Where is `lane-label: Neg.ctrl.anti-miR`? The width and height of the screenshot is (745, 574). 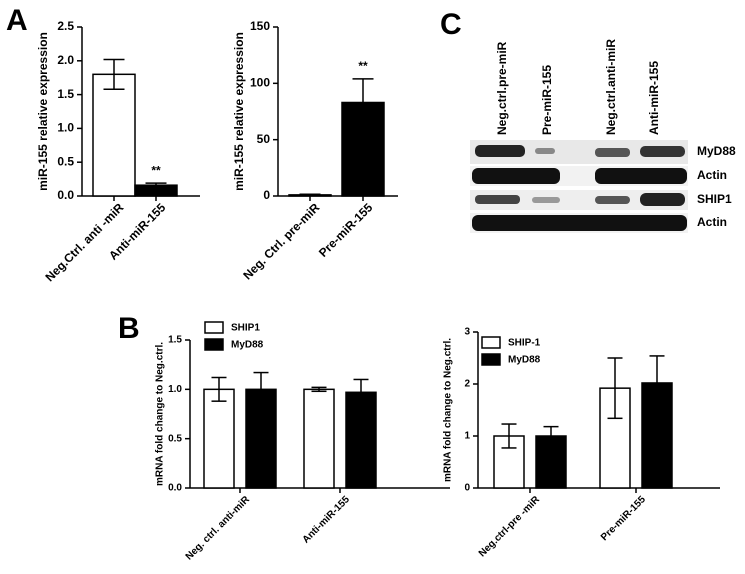
lane-label: Neg.ctrl.anti-miR is located at coordinates (611, 87).